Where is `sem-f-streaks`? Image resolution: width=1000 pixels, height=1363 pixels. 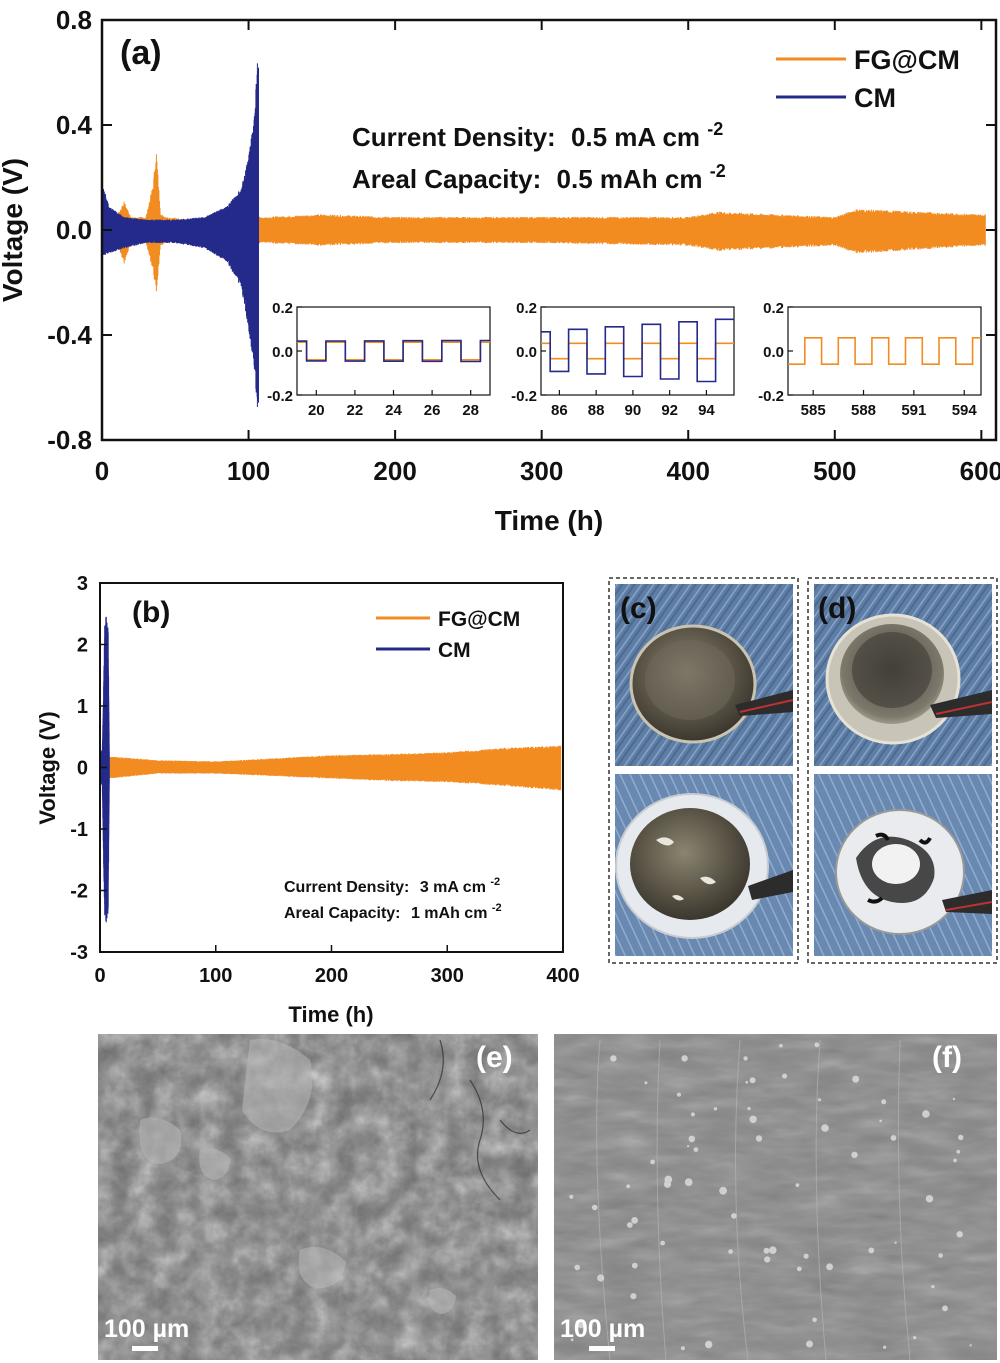
sem-f-streaks is located at coordinates (753, 1200).